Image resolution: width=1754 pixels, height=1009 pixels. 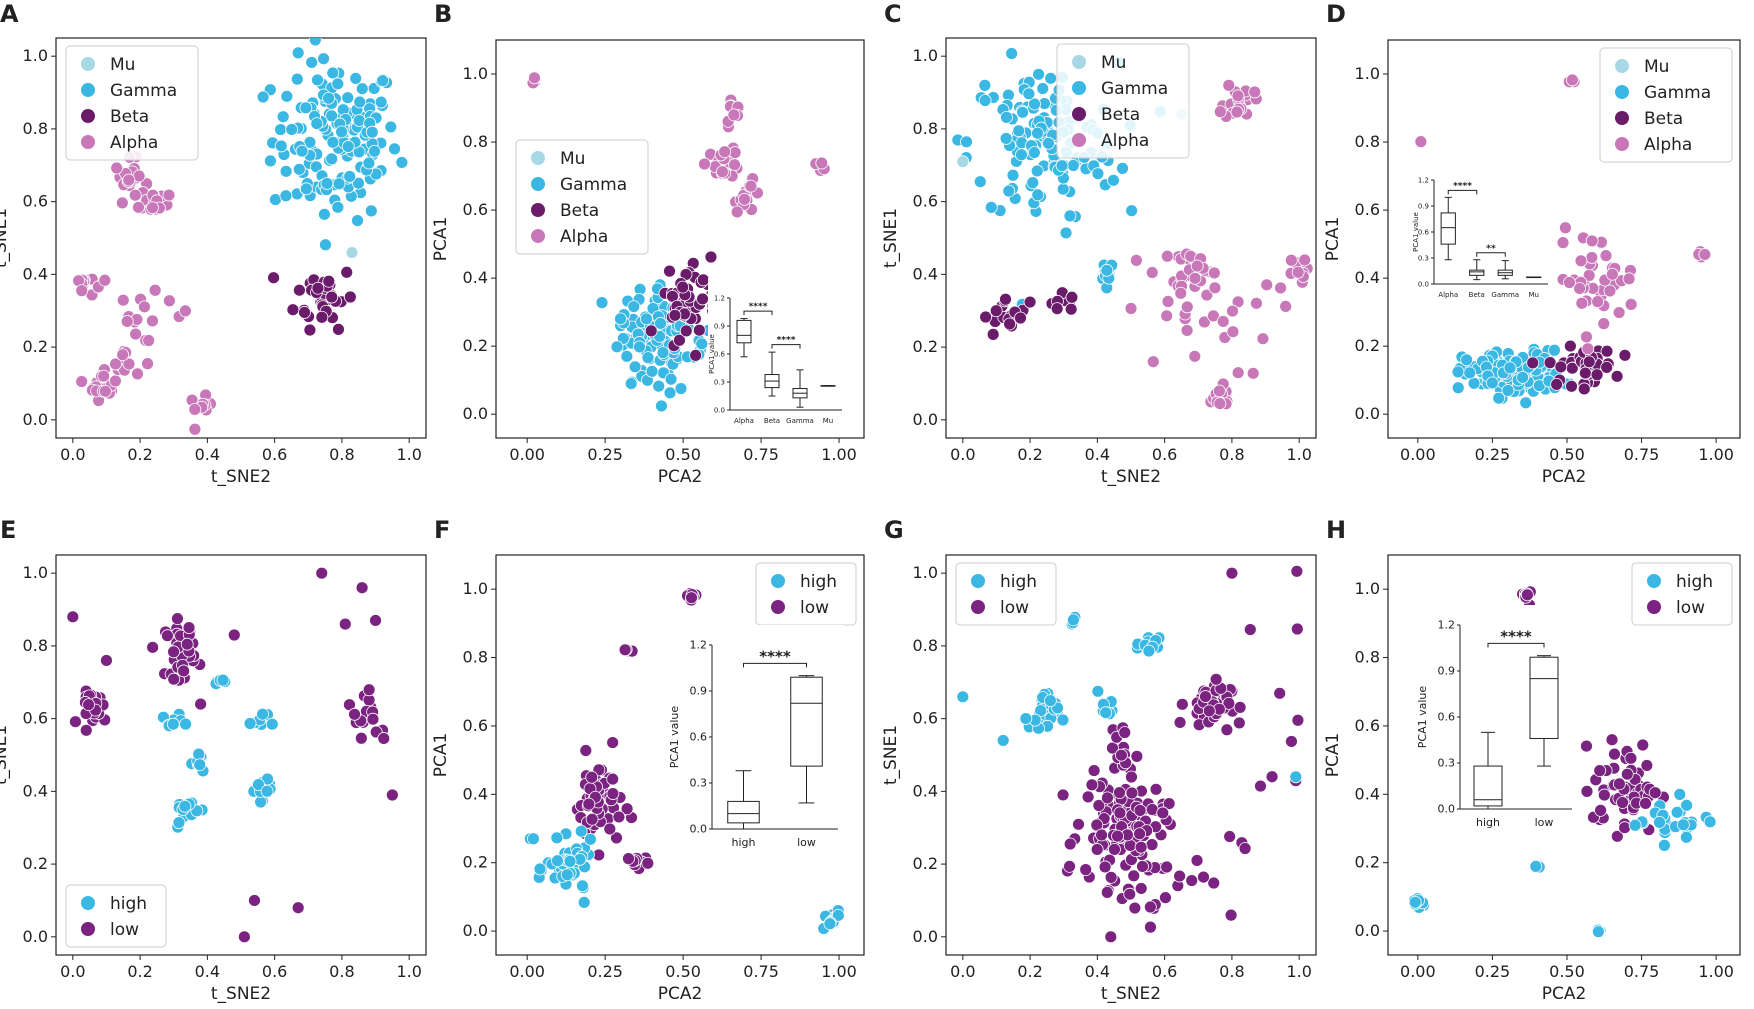 What do you see at coordinates (1497, 722) in the screenshot?
I see `inset-boxplot: 0.0 0.3 0.6 0.9 1.2 PCA1 value high low ****` at bounding box center [1497, 722].